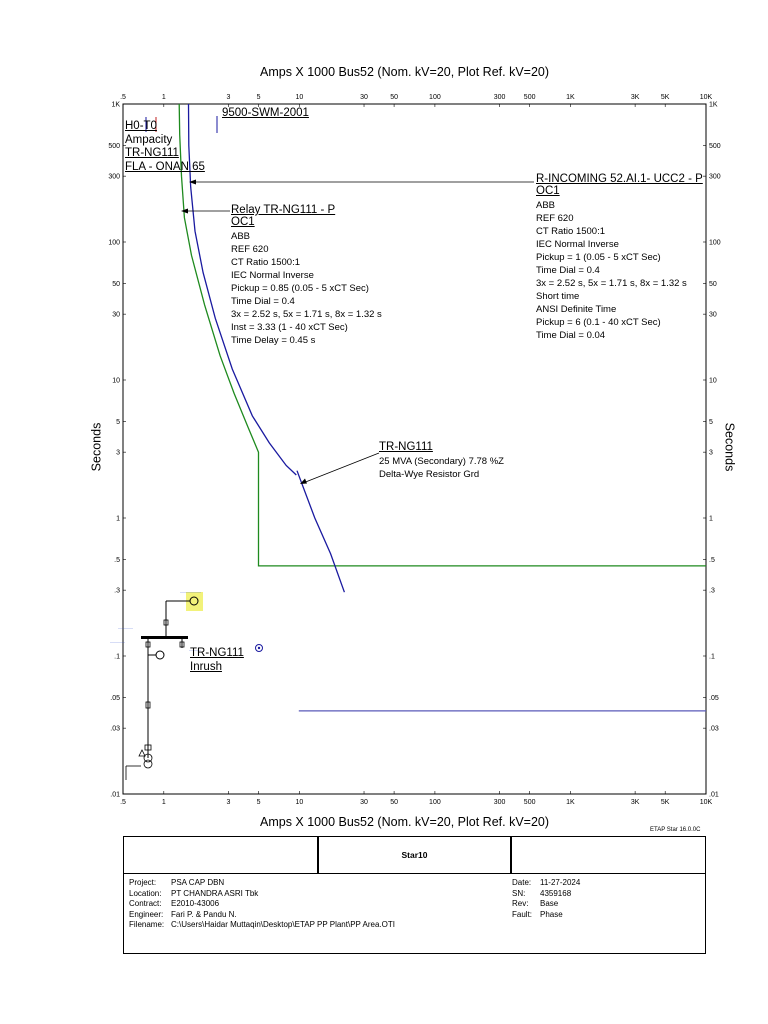 This screenshot has width=768, height=1024. What do you see at coordinates (340, 468) in the screenshot?
I see `transformer-arrow` at bounding box center [340, 468].